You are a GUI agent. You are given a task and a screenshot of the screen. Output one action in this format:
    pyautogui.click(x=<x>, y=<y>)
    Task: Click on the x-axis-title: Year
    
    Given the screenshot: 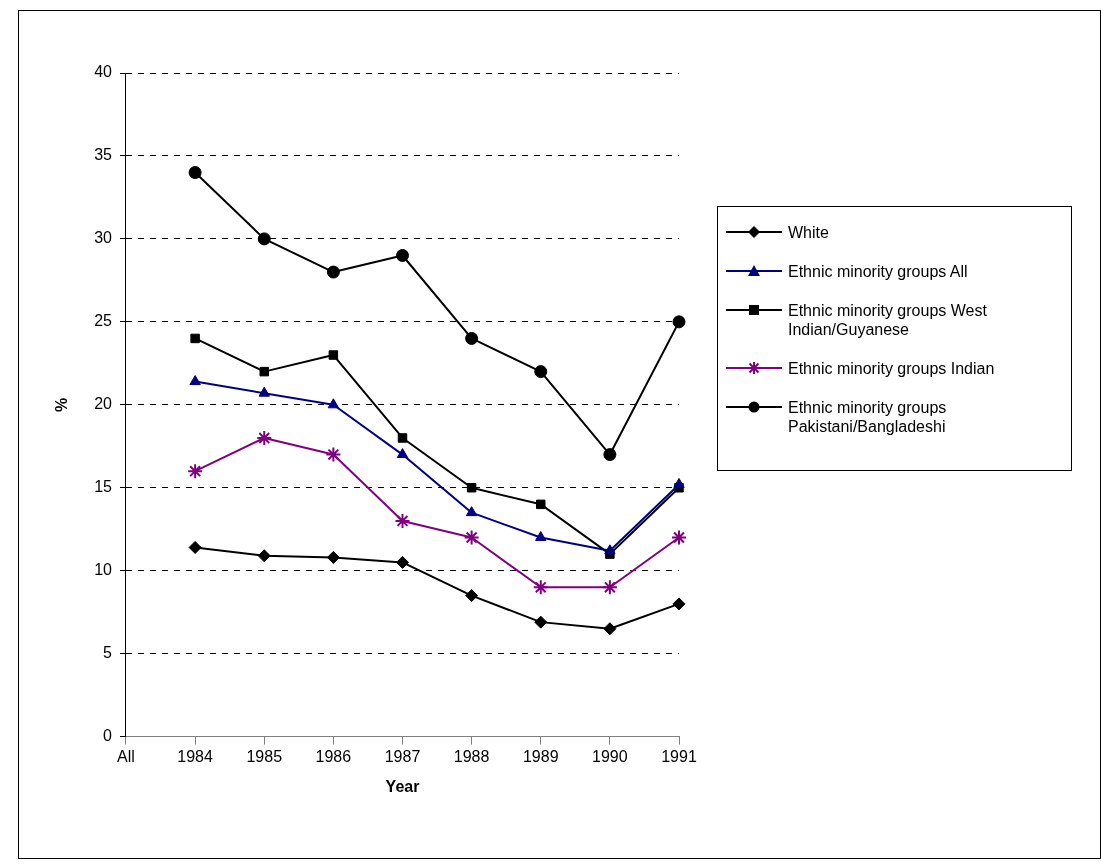 What is the action you would take?
    pyautogui.click(x=402, y=786)
    